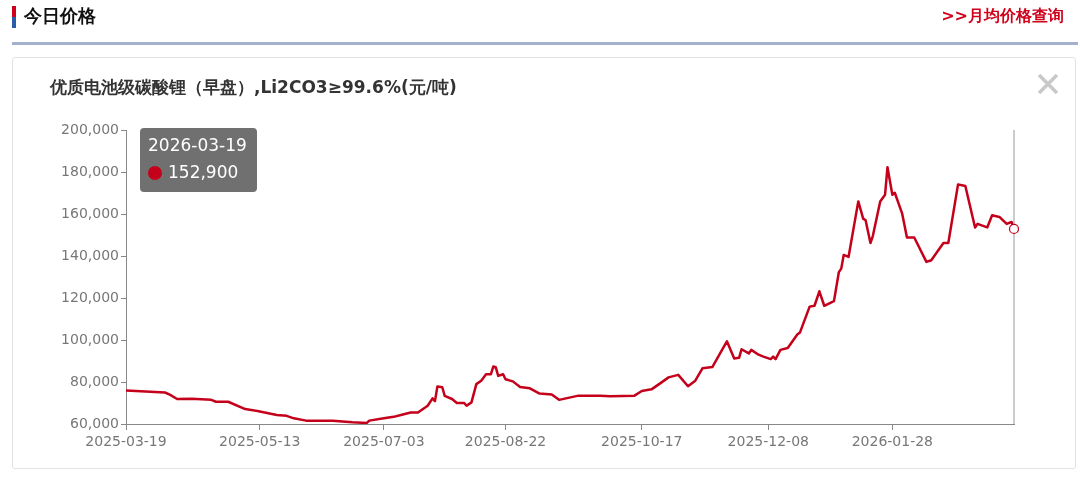 This screenshot has height=479, width=1080. What do you see at coordinates (94, 422) in the screenshot?
I see `y-tick-label: 60,000` at bounding box center [94, 422].